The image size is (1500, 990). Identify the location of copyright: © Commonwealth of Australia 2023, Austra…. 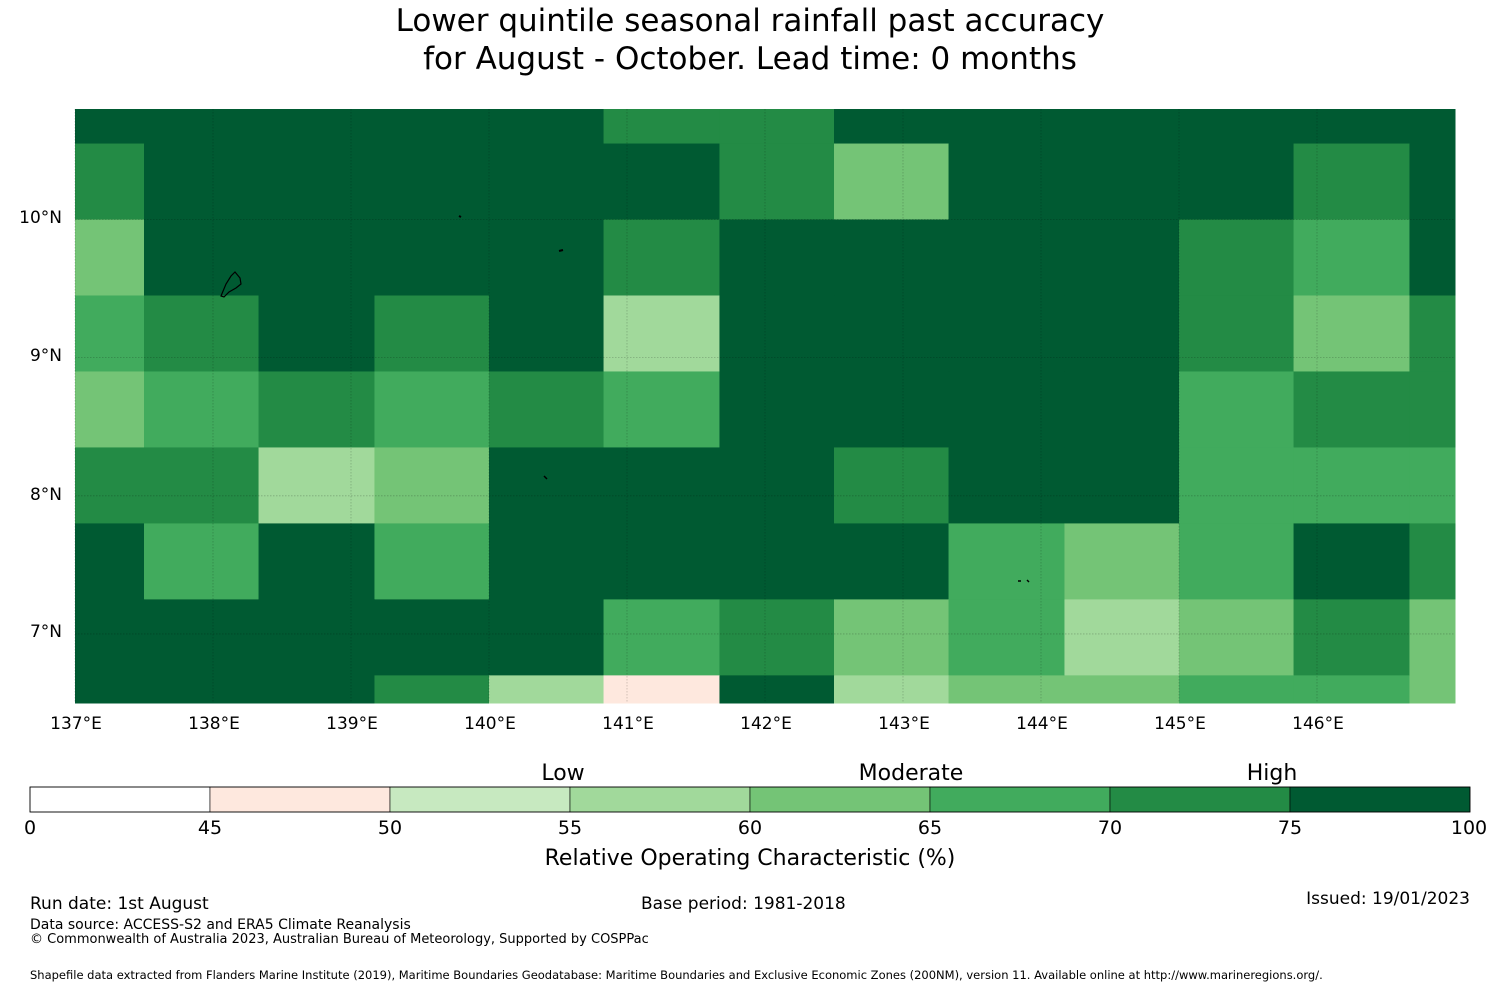
(339, 939).